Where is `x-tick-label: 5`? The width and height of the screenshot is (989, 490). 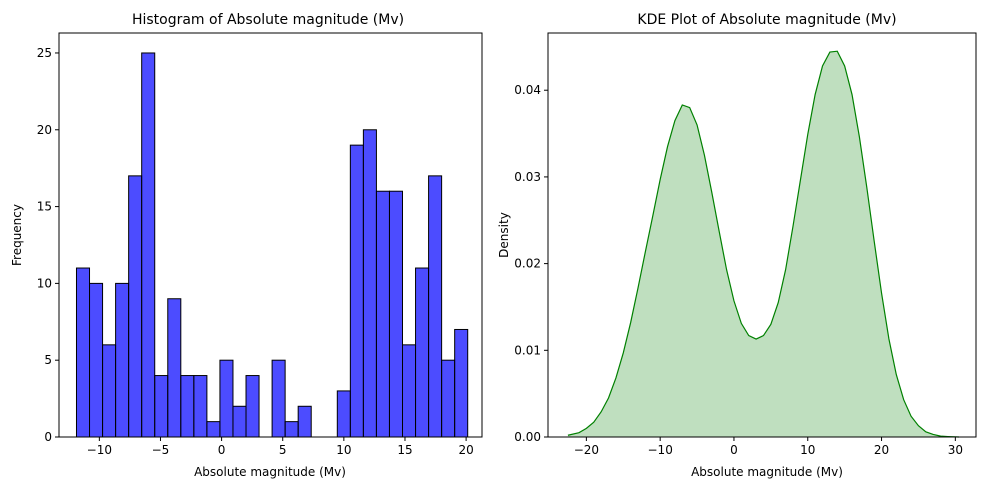 x-tick-label: 5 is located at coordinates (283, 450).